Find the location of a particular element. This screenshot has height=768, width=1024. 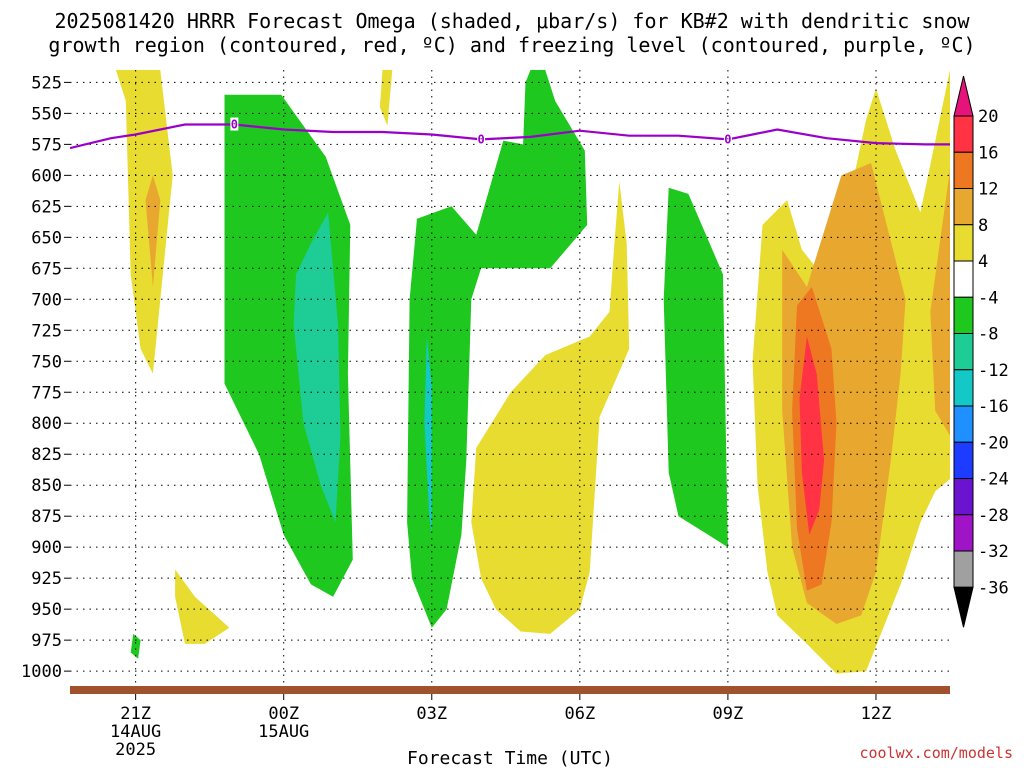

x-tick-label-5: 12Z is located at coordinates (876, 714).